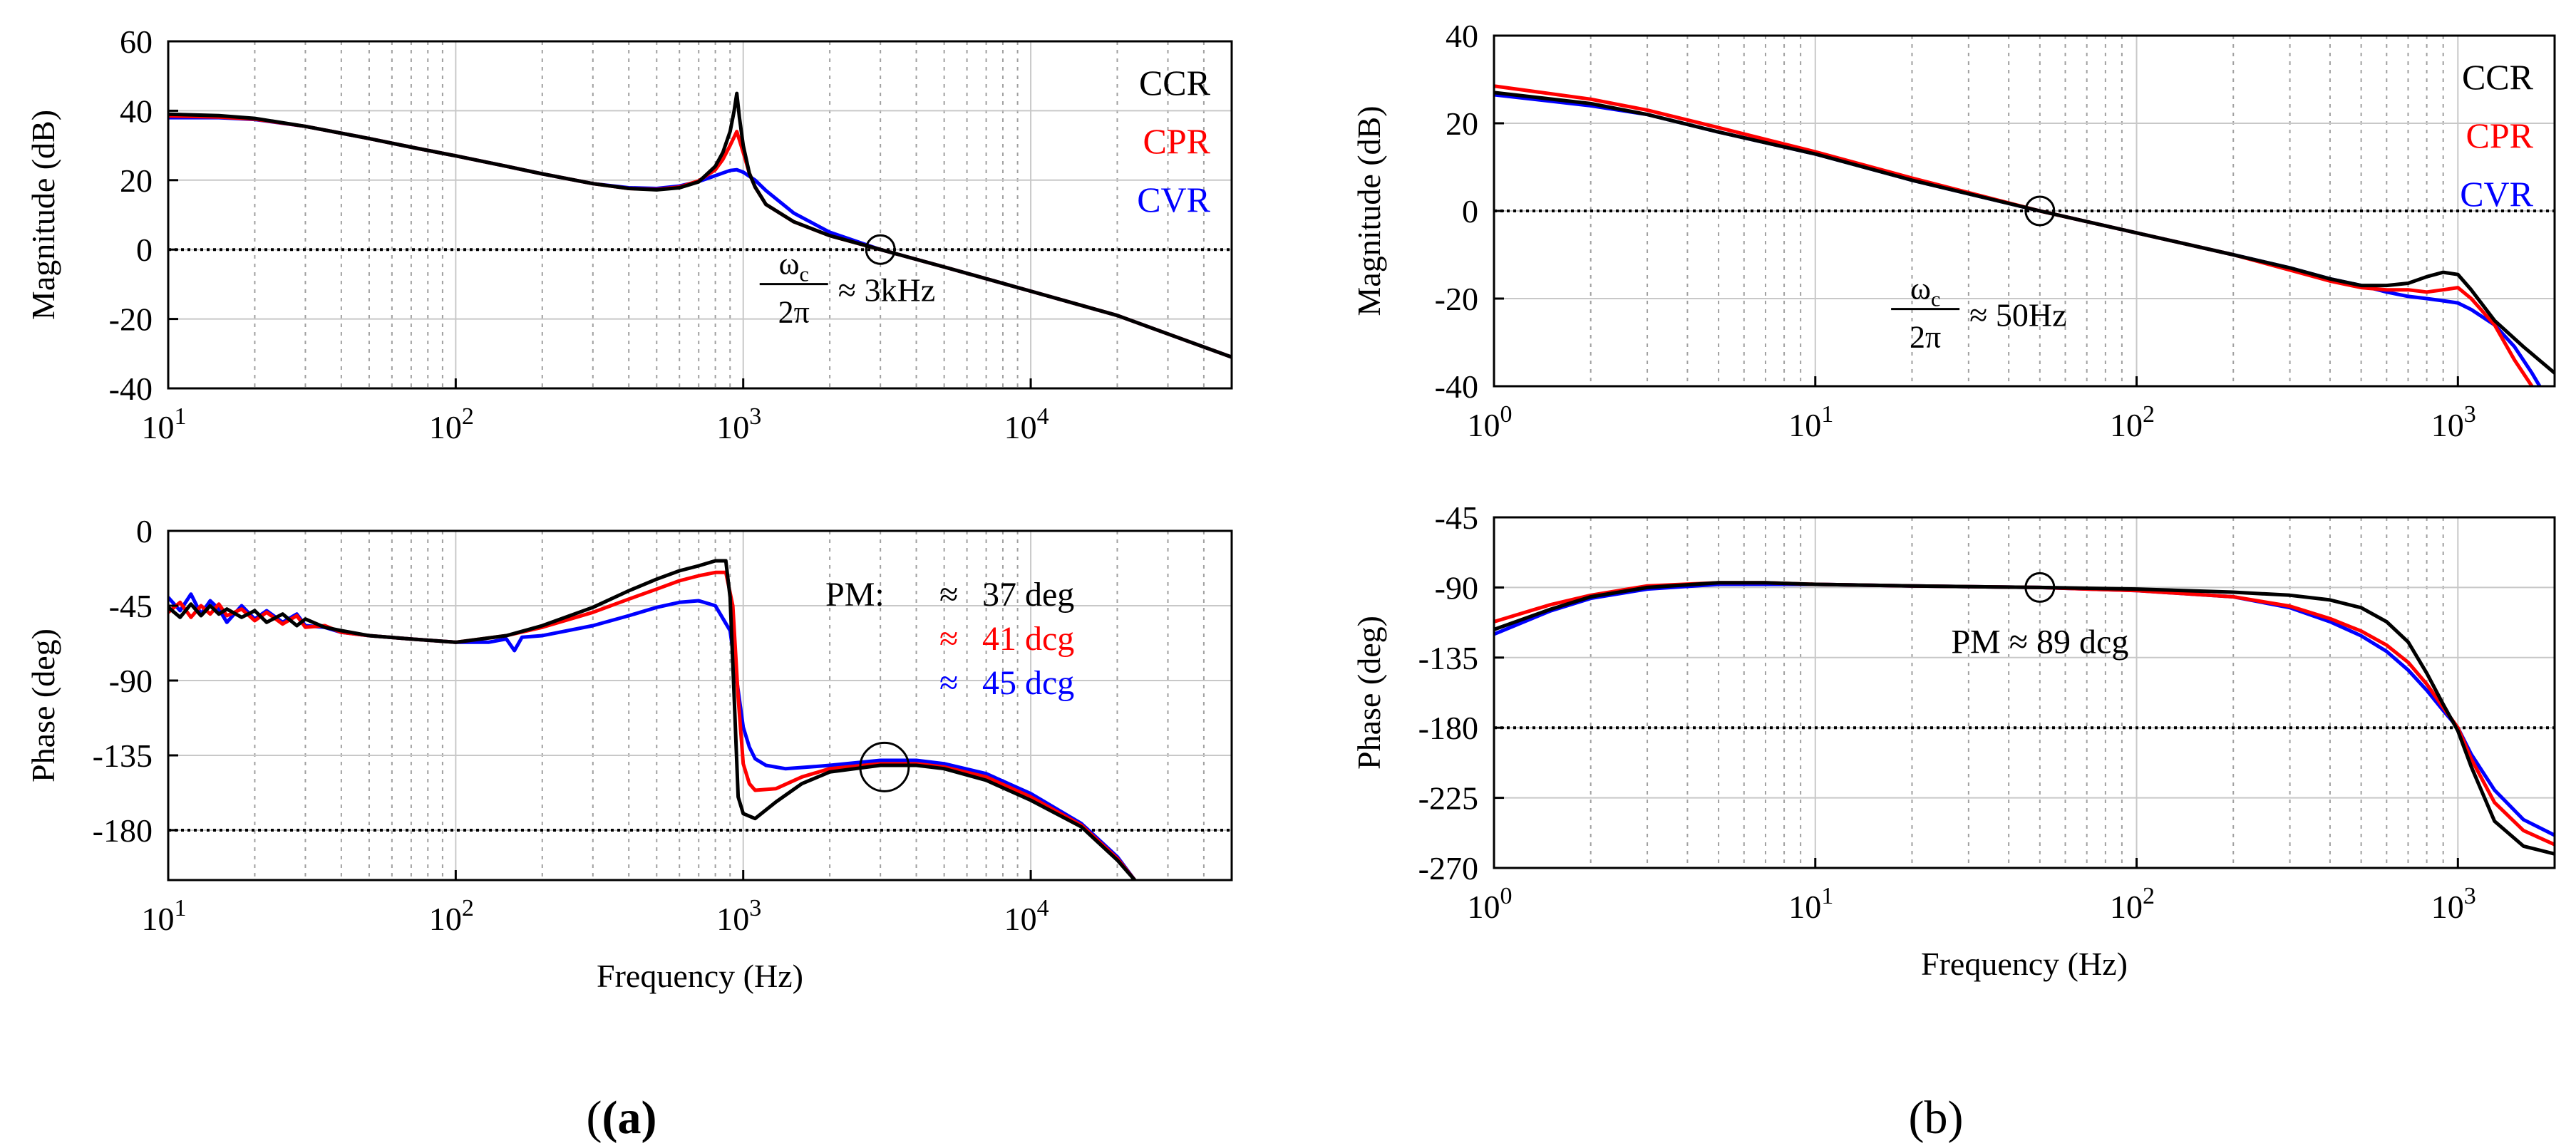  I want to click on y-tick-label: -225, so click(1448, 798).